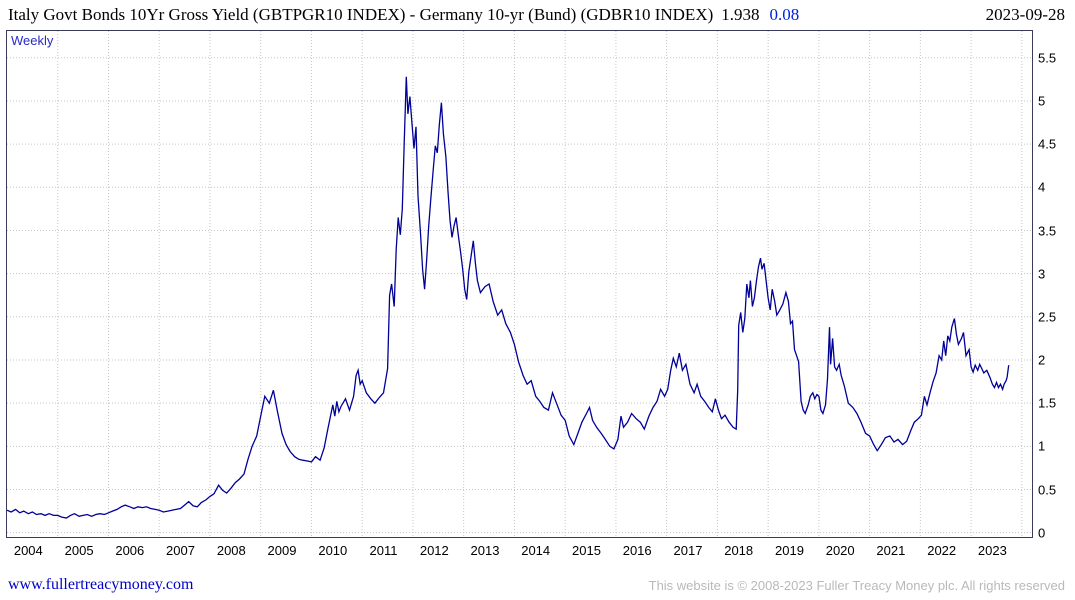  What do you see at coordinates (485, 550) in the screenshot?
I see `x-axis-label: 2013` at bounding box center [485, 550].